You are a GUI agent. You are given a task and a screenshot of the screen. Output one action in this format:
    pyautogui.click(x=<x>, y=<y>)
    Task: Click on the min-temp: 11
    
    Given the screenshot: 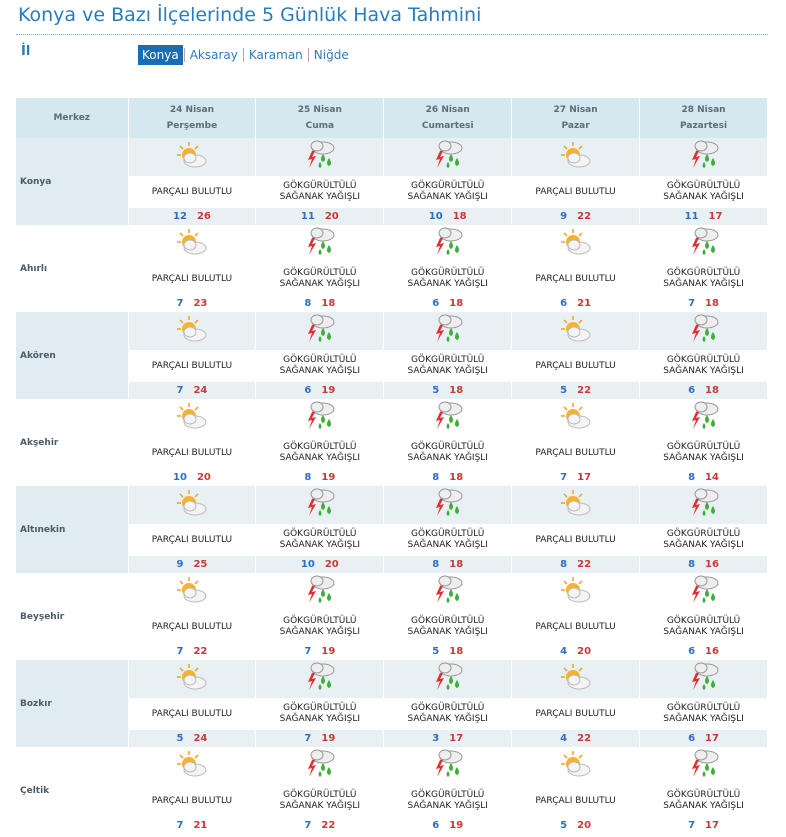 What is the action you would take?
    pyautogui.click(x=691, y=216)
    